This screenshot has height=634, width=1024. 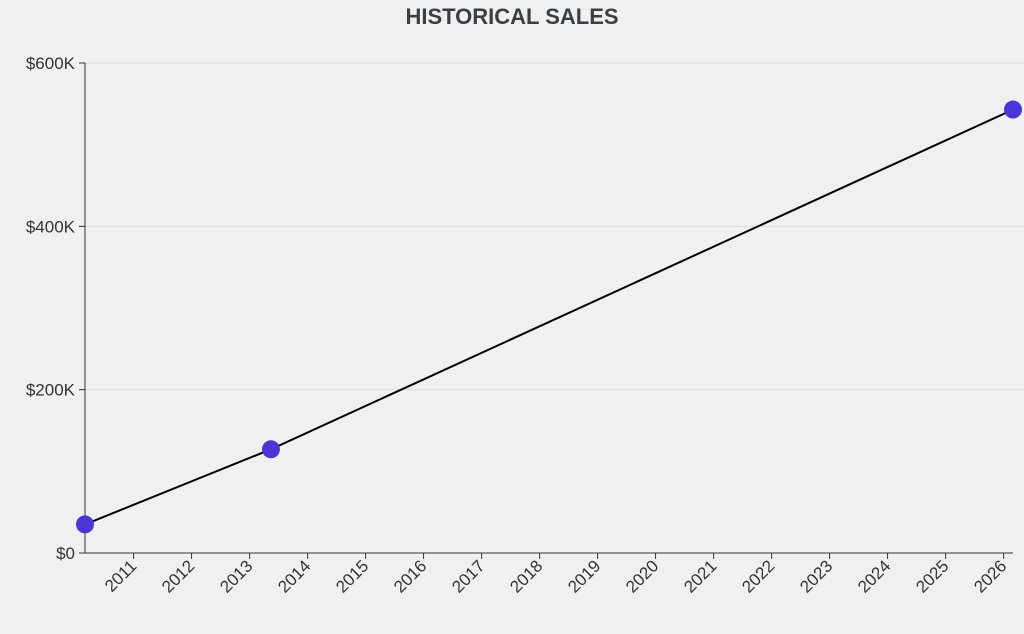 What do you see at coordinates (51, 63) in the screenshot?
I see `y-tick-label: $600K` at bounding box center [51, 63].